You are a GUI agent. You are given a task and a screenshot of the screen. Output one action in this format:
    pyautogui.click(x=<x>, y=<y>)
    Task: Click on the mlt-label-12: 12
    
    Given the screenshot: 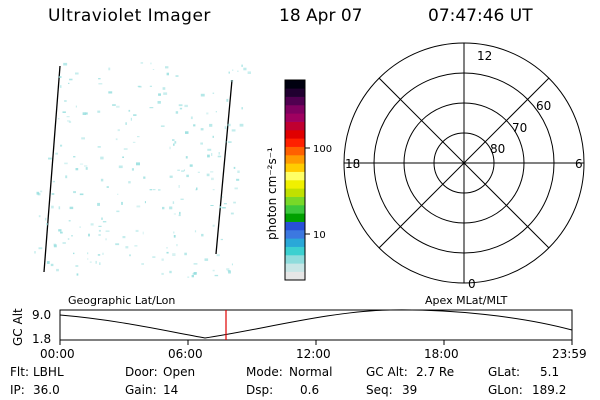 What is the action you would take?
    pyautogui.click(x=484, y=56)
    